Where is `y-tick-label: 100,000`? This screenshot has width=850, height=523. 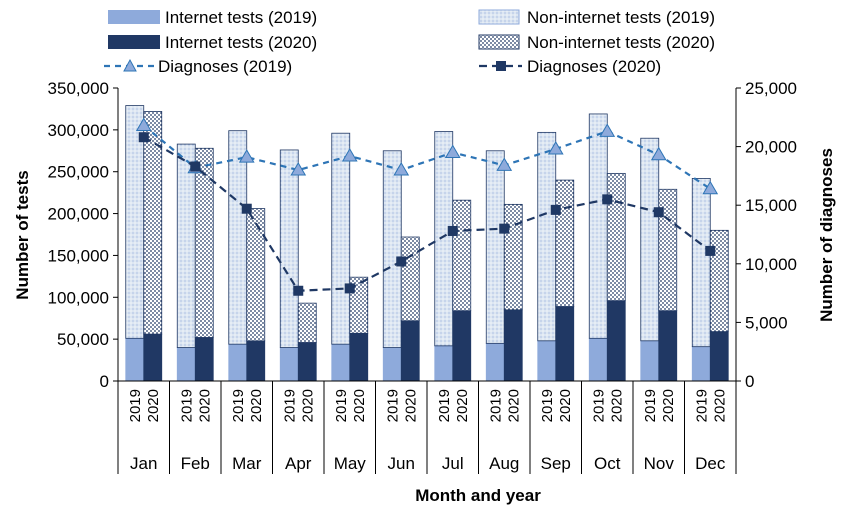
y-tick-label: 100,000 is located at coordinates (78, 297).